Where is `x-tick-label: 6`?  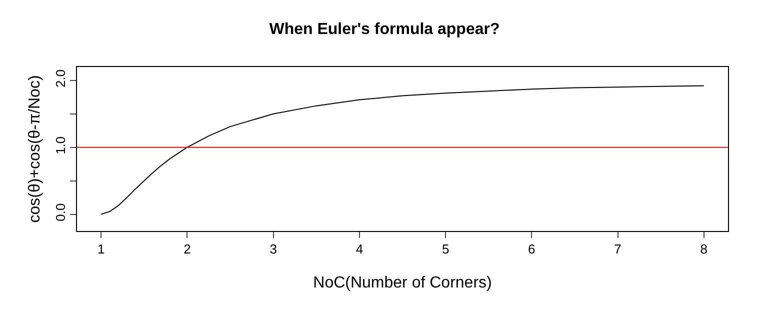
x-tick-label: 6 is located at coordinates (532, 249).